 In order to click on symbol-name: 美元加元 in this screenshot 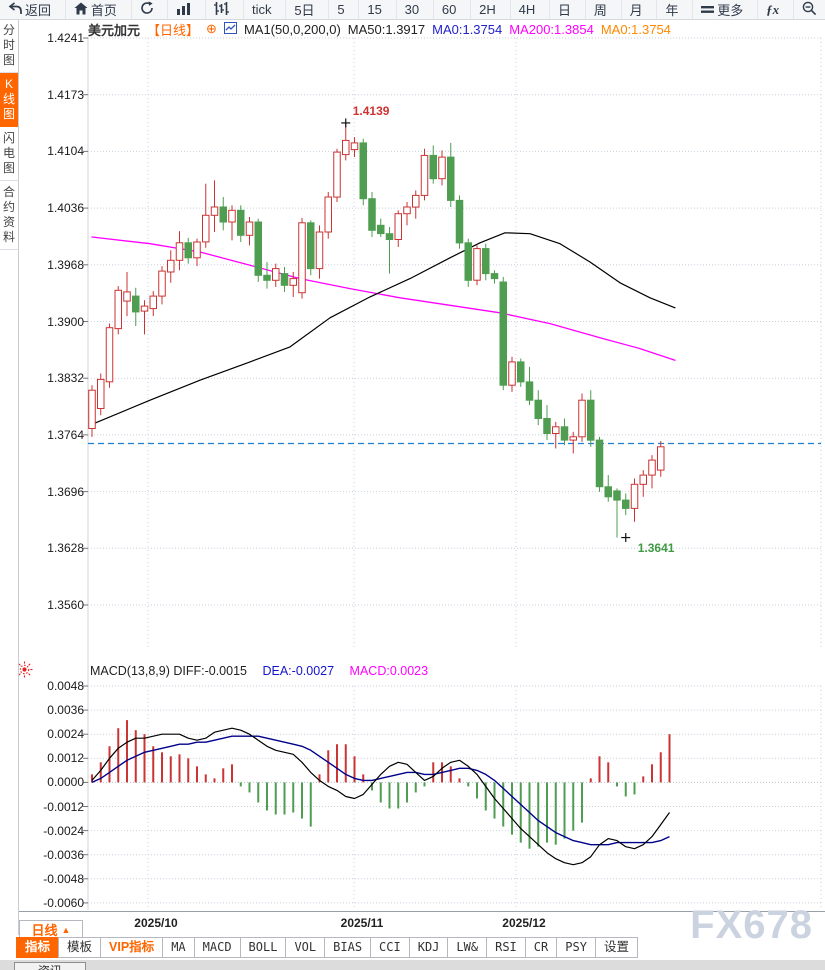, I will do `click(114, 30)`.